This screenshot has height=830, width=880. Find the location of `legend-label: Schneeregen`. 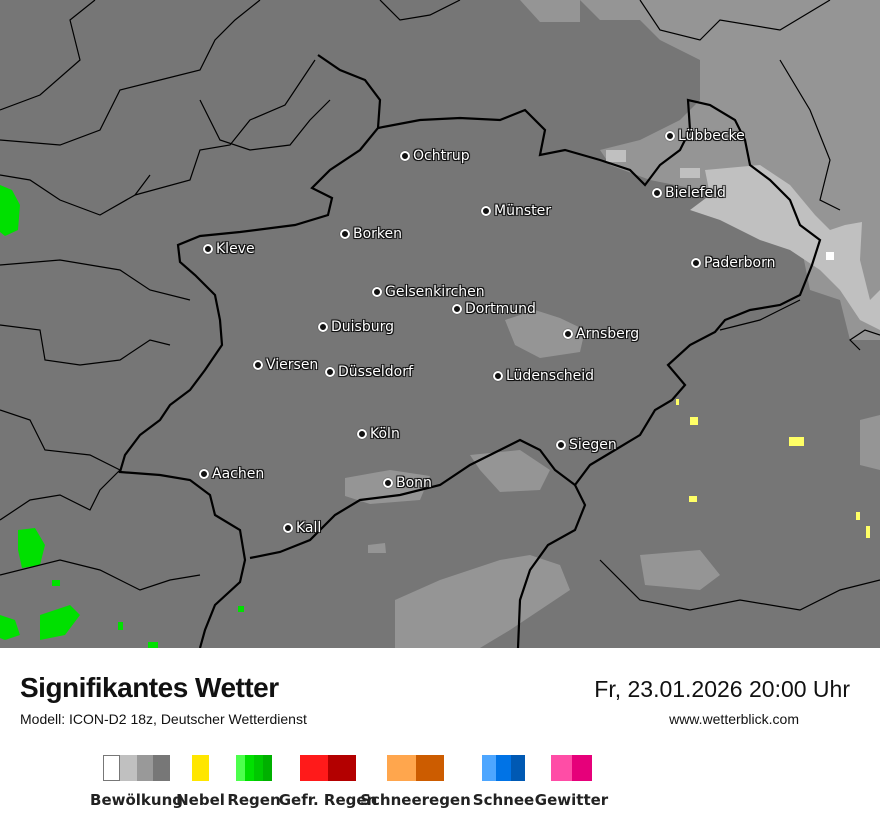

legend-label: Schneeregen is located at coordinates (415, 800).